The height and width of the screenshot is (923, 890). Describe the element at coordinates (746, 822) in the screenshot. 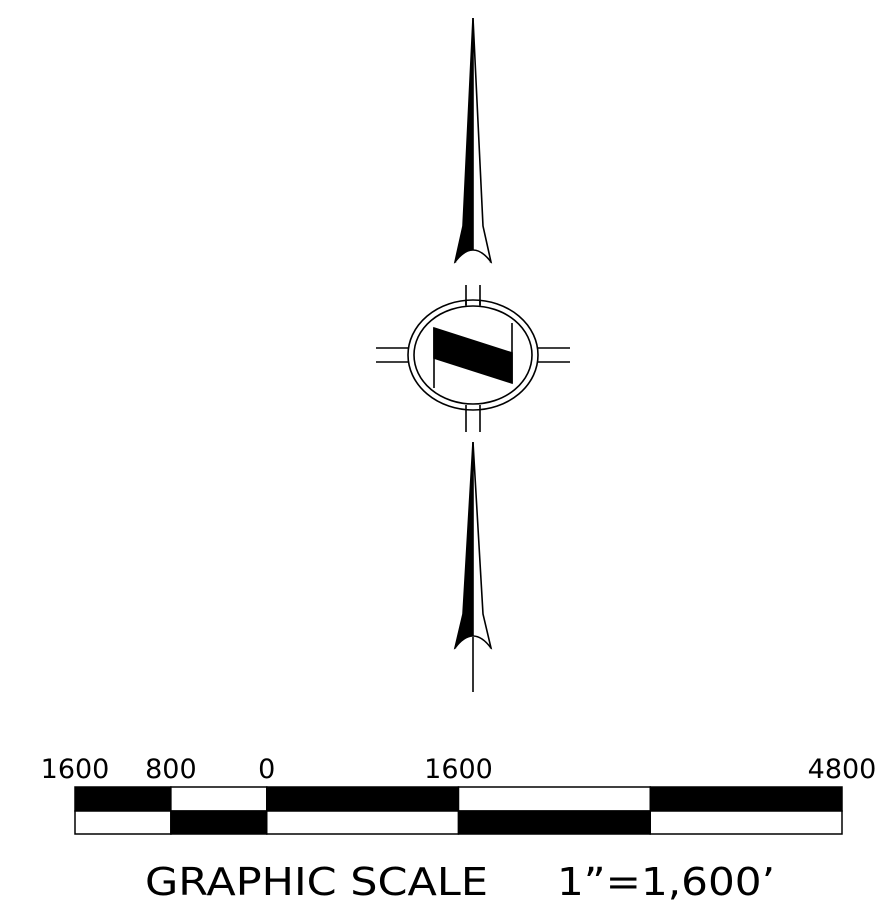

I see `scale-segment-5-bottom` at that location.